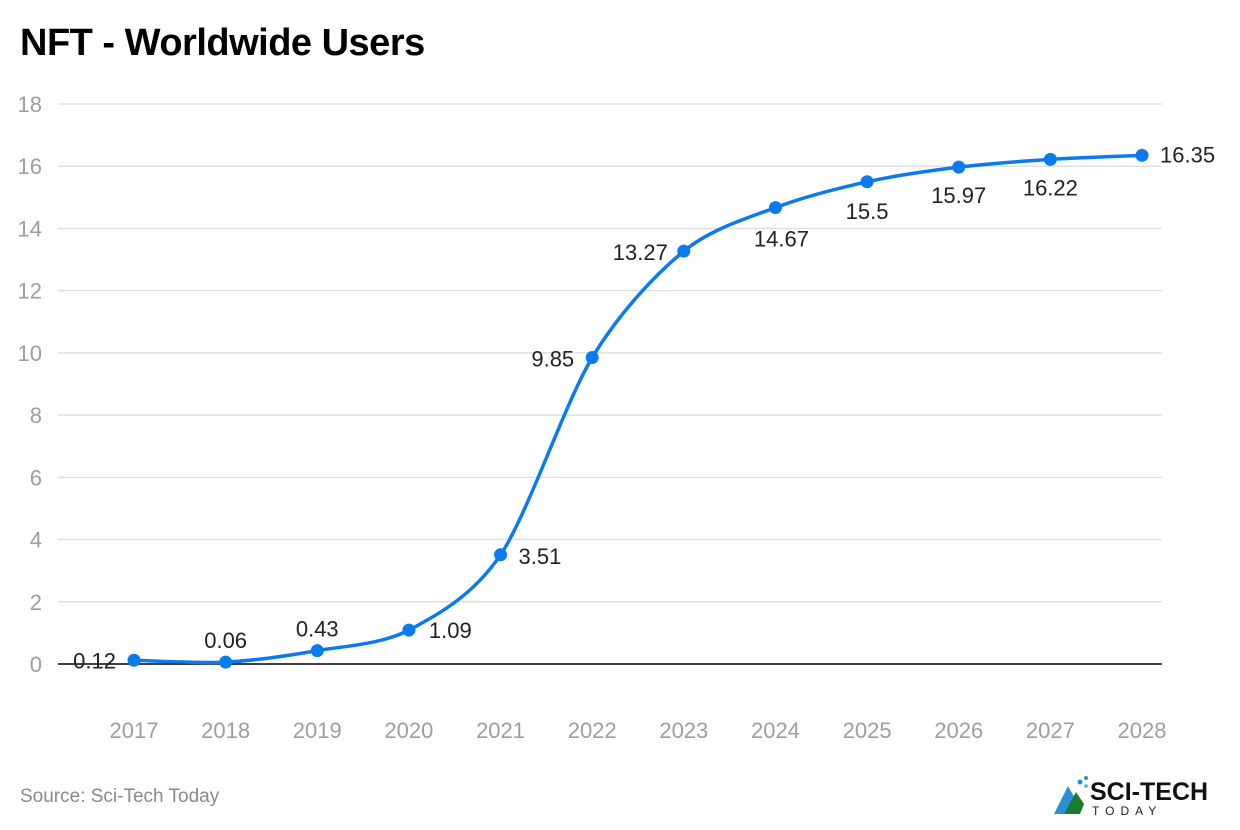 This screenshot has height=830, width=1240. What do you see at coordinates (317, 629) in the screenshot?
I see `data-label: 0.43` at bounding box center [317, 629].